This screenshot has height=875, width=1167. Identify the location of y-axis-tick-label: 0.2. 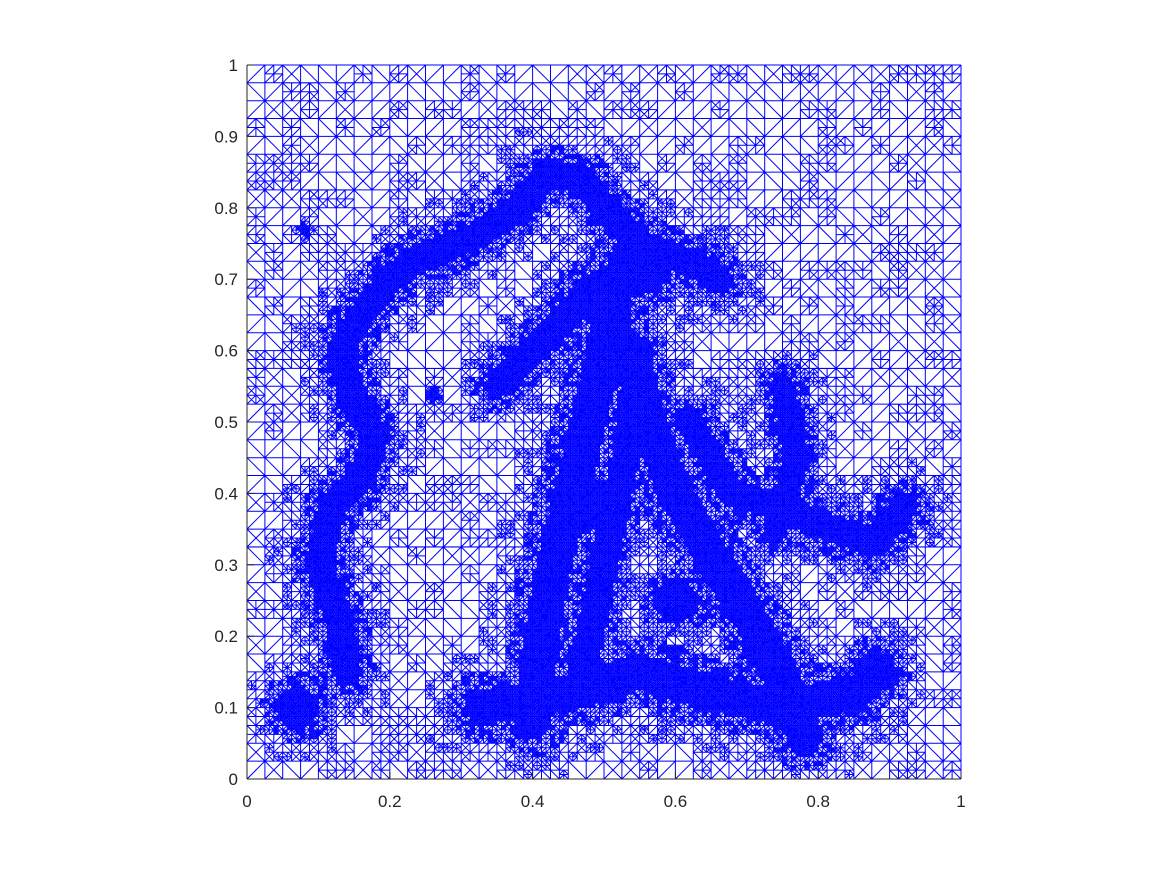
(226, 636).